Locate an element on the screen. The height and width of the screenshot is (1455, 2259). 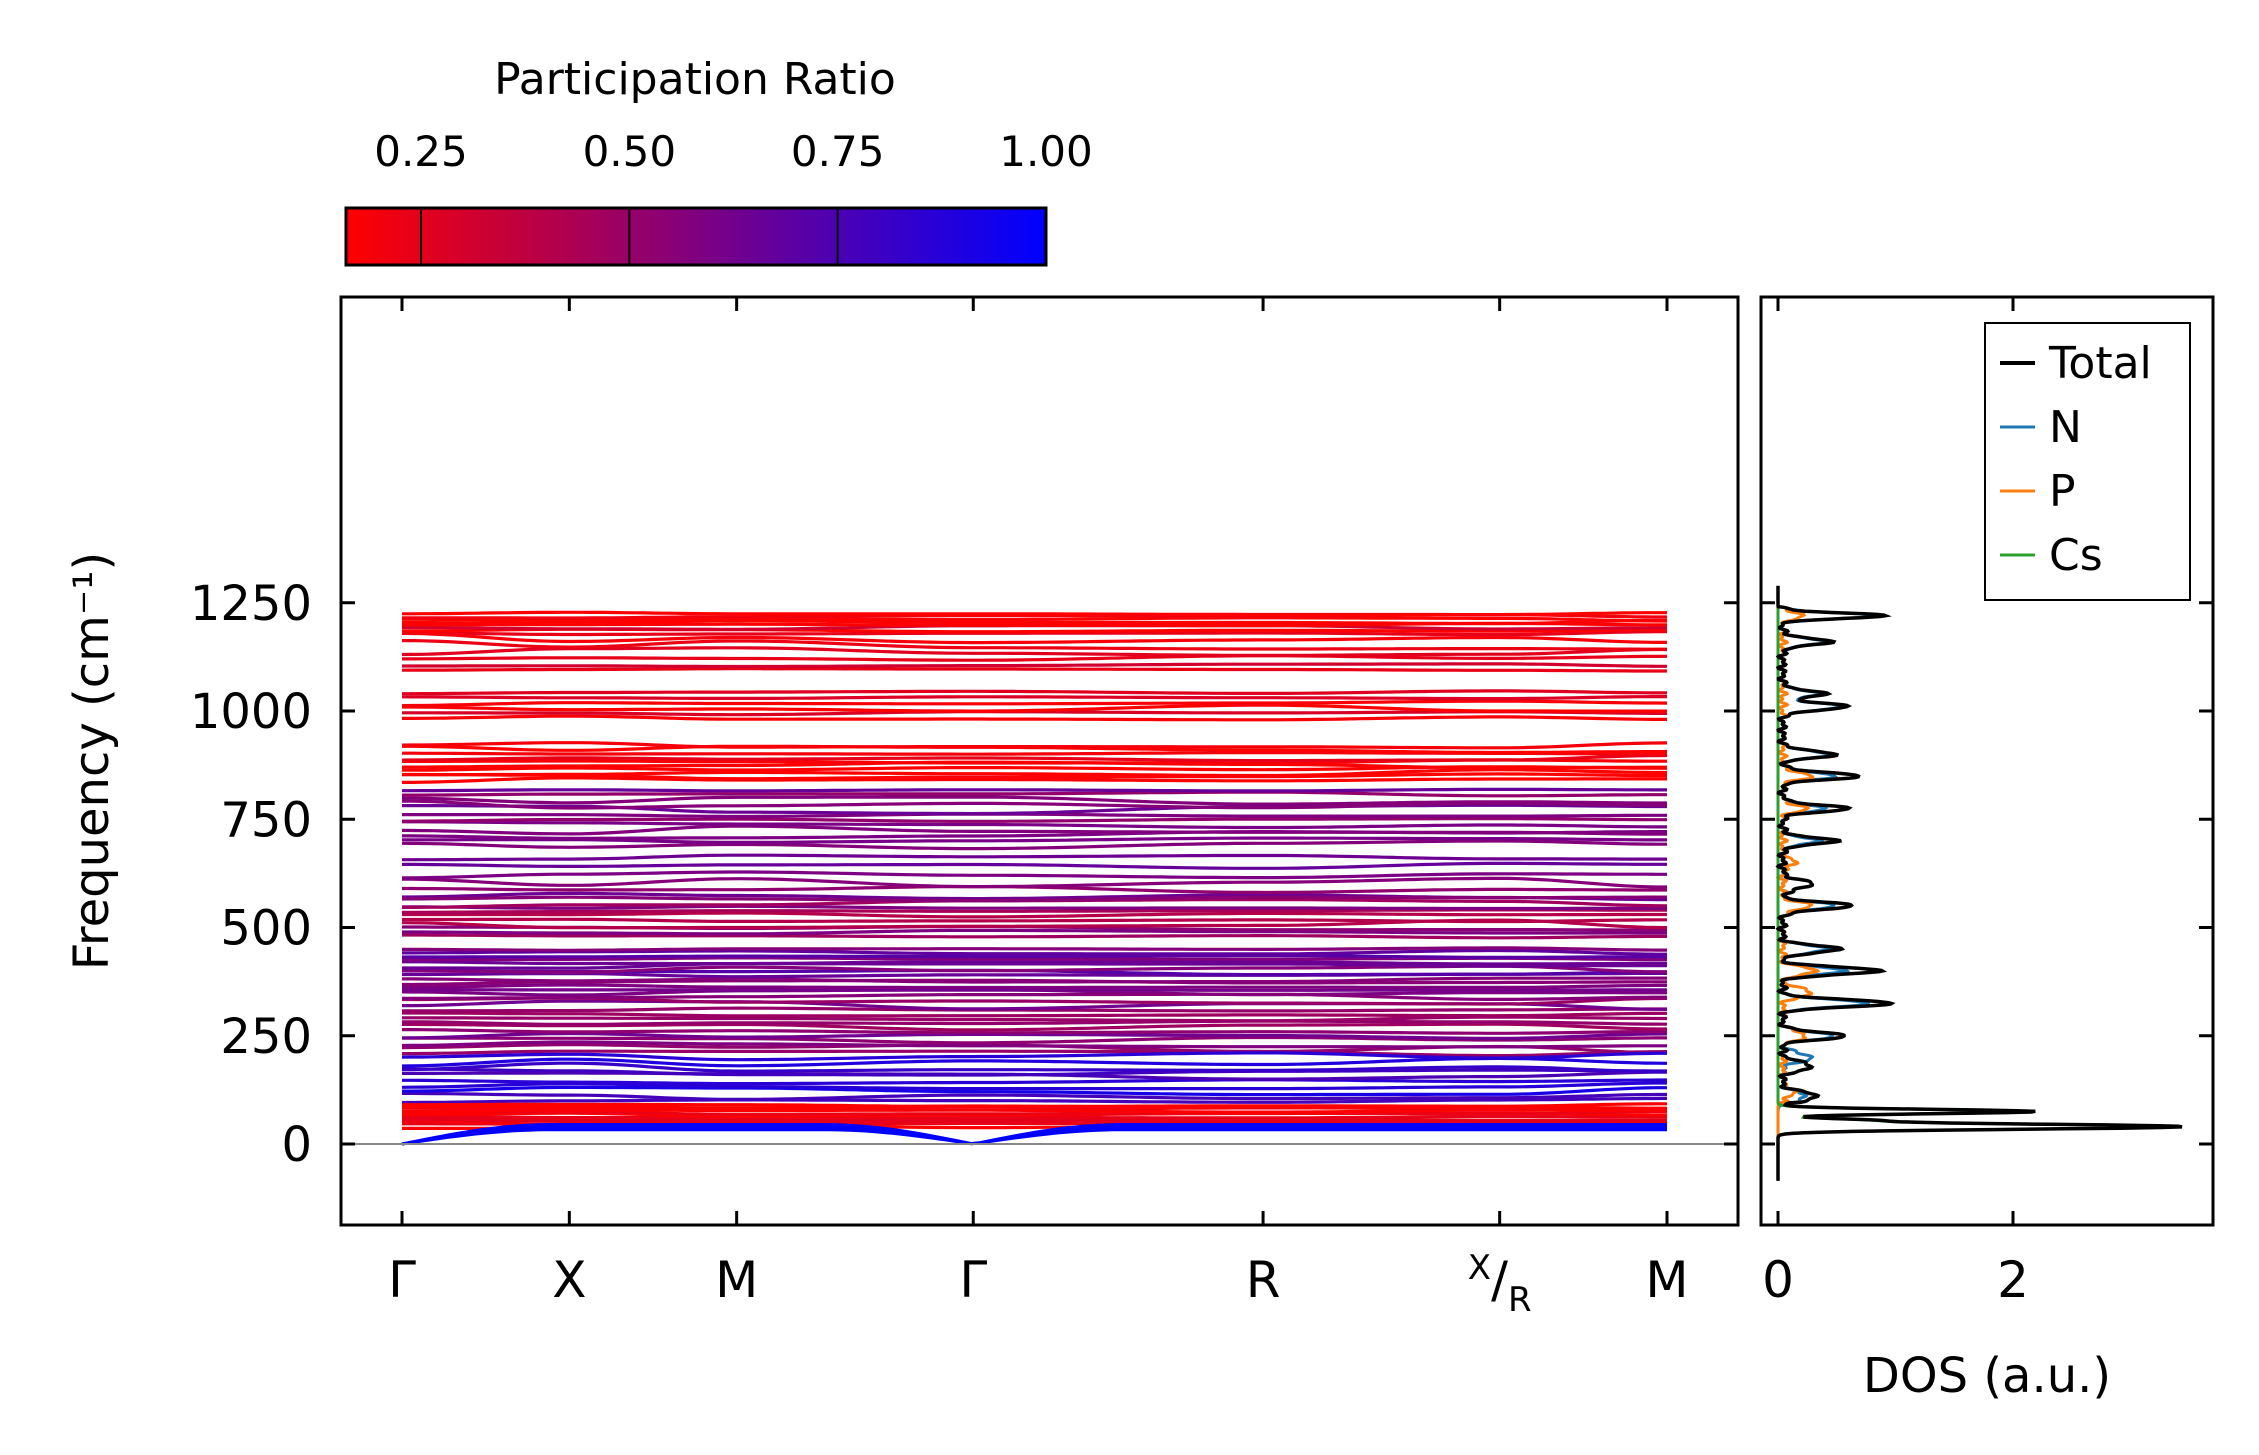
y-tick-label: 750 is located at coordinates (266, 820).